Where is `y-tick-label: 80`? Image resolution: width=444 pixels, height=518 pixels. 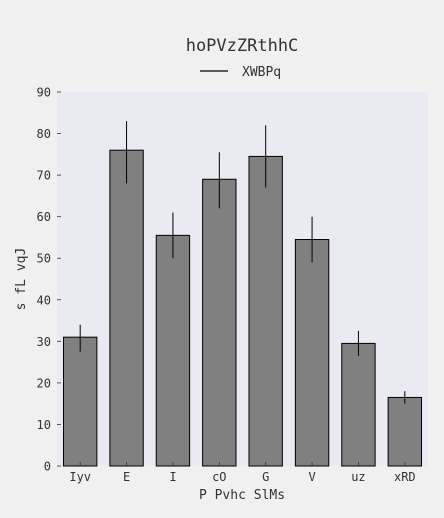 y-tick-label: 80 is located at coordinates (44, 134).